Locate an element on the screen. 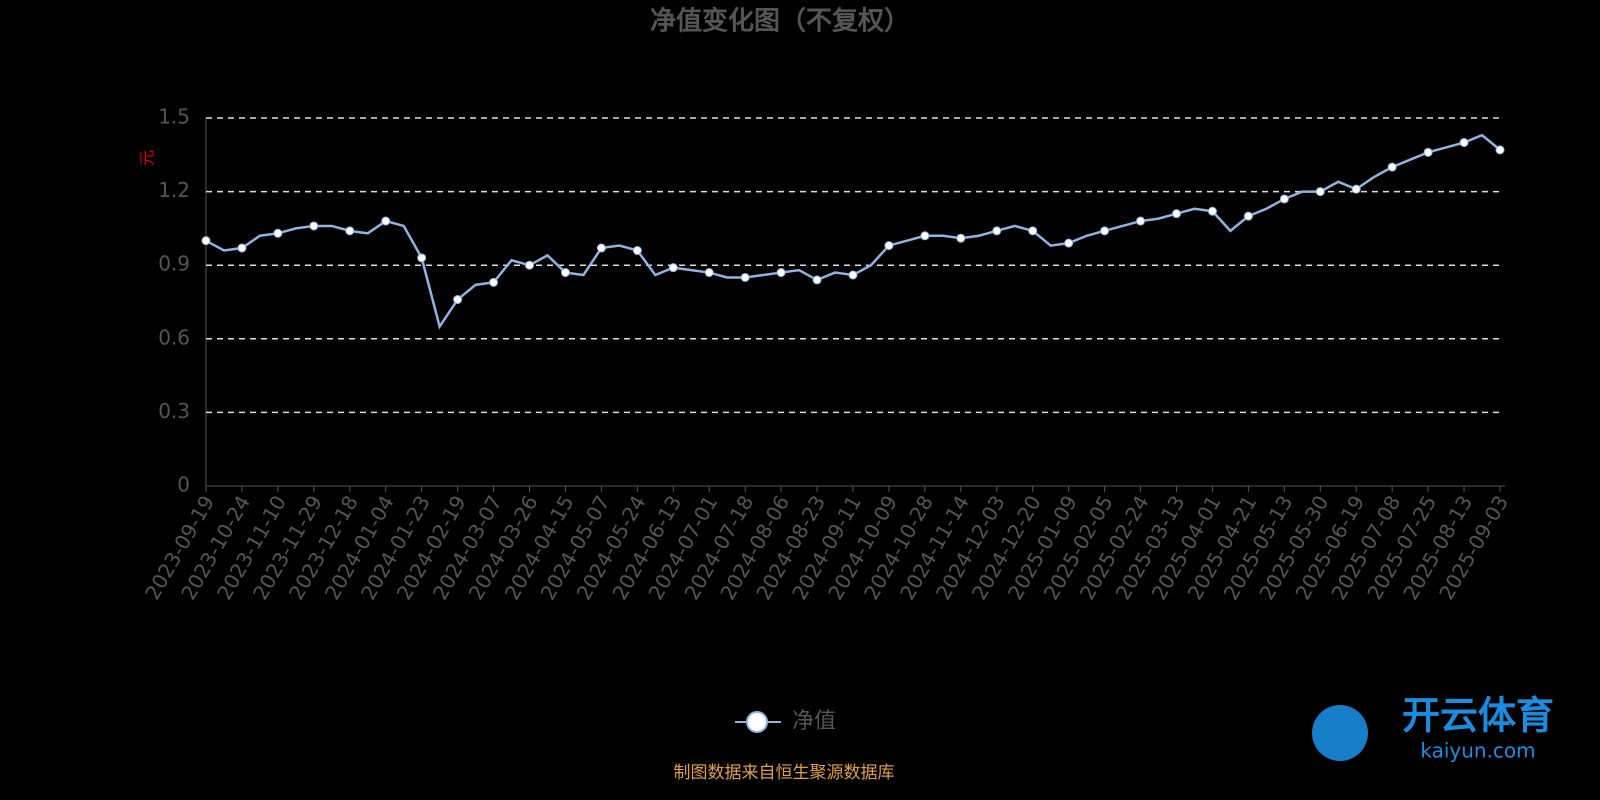  chart-title: 净值变化图（不复权） is located at coordinates (780, 21).